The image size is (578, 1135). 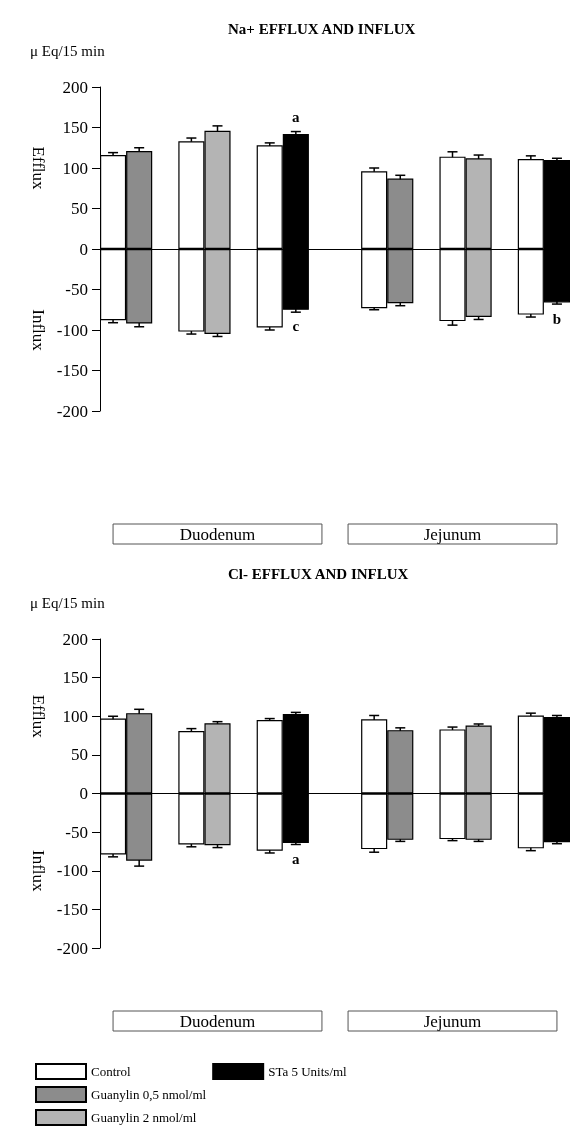 I want to click on chart-title: Na+ EFFLUX AND INFLUX, so click(x=322, y=28).